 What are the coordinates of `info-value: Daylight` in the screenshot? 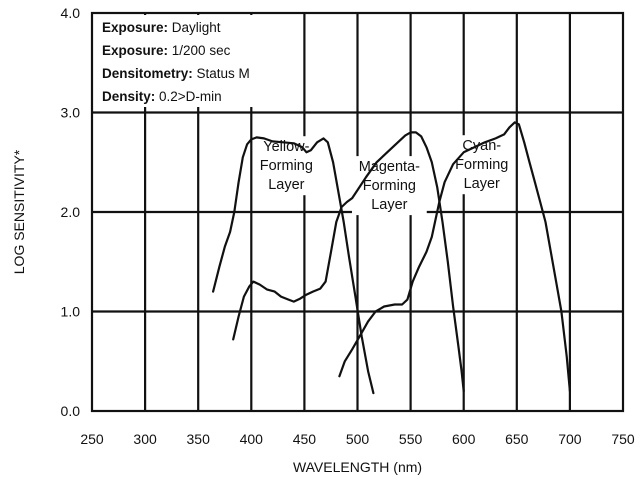 It's located at (194, 27).